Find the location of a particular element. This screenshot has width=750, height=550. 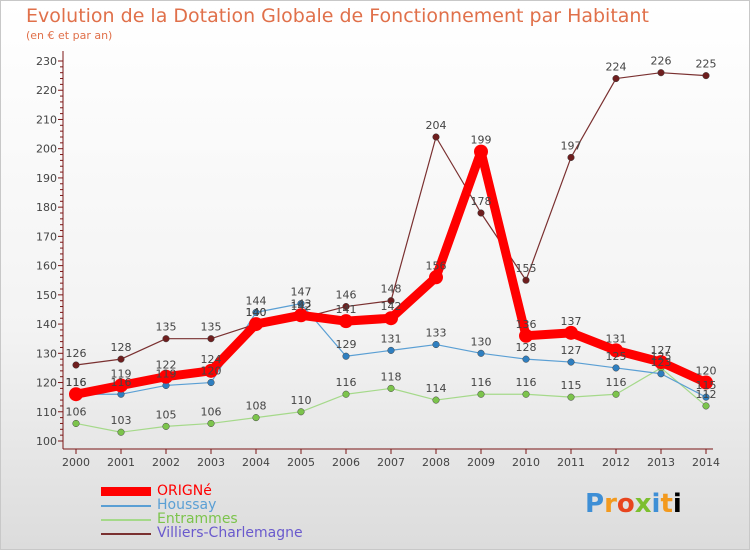

y-tick-label: 150 is located at coordinates (46, 295).